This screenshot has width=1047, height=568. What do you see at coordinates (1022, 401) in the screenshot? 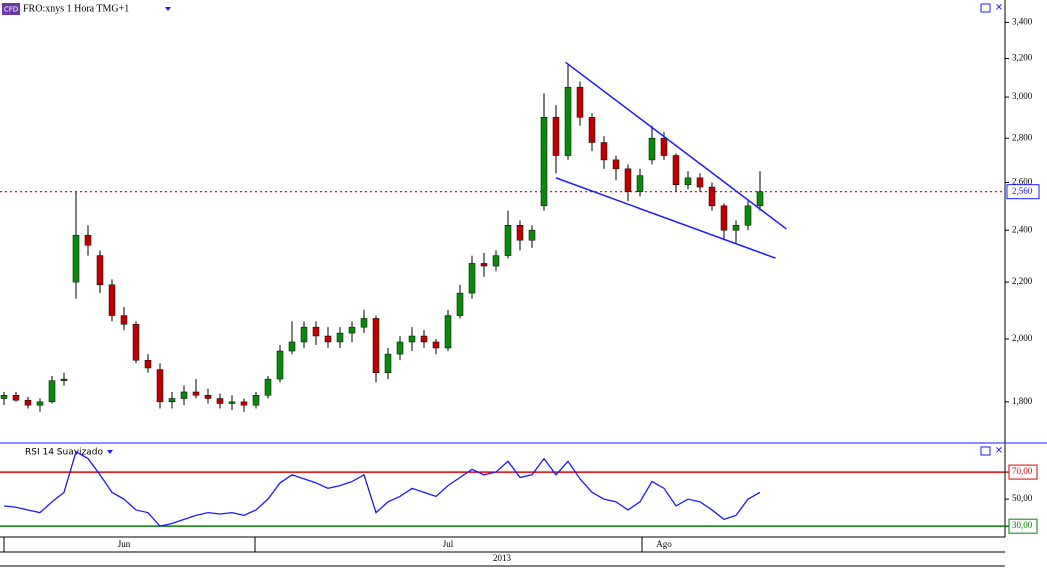
I see `y-tick-label: 1,800` at bounding box center [1022, 401].